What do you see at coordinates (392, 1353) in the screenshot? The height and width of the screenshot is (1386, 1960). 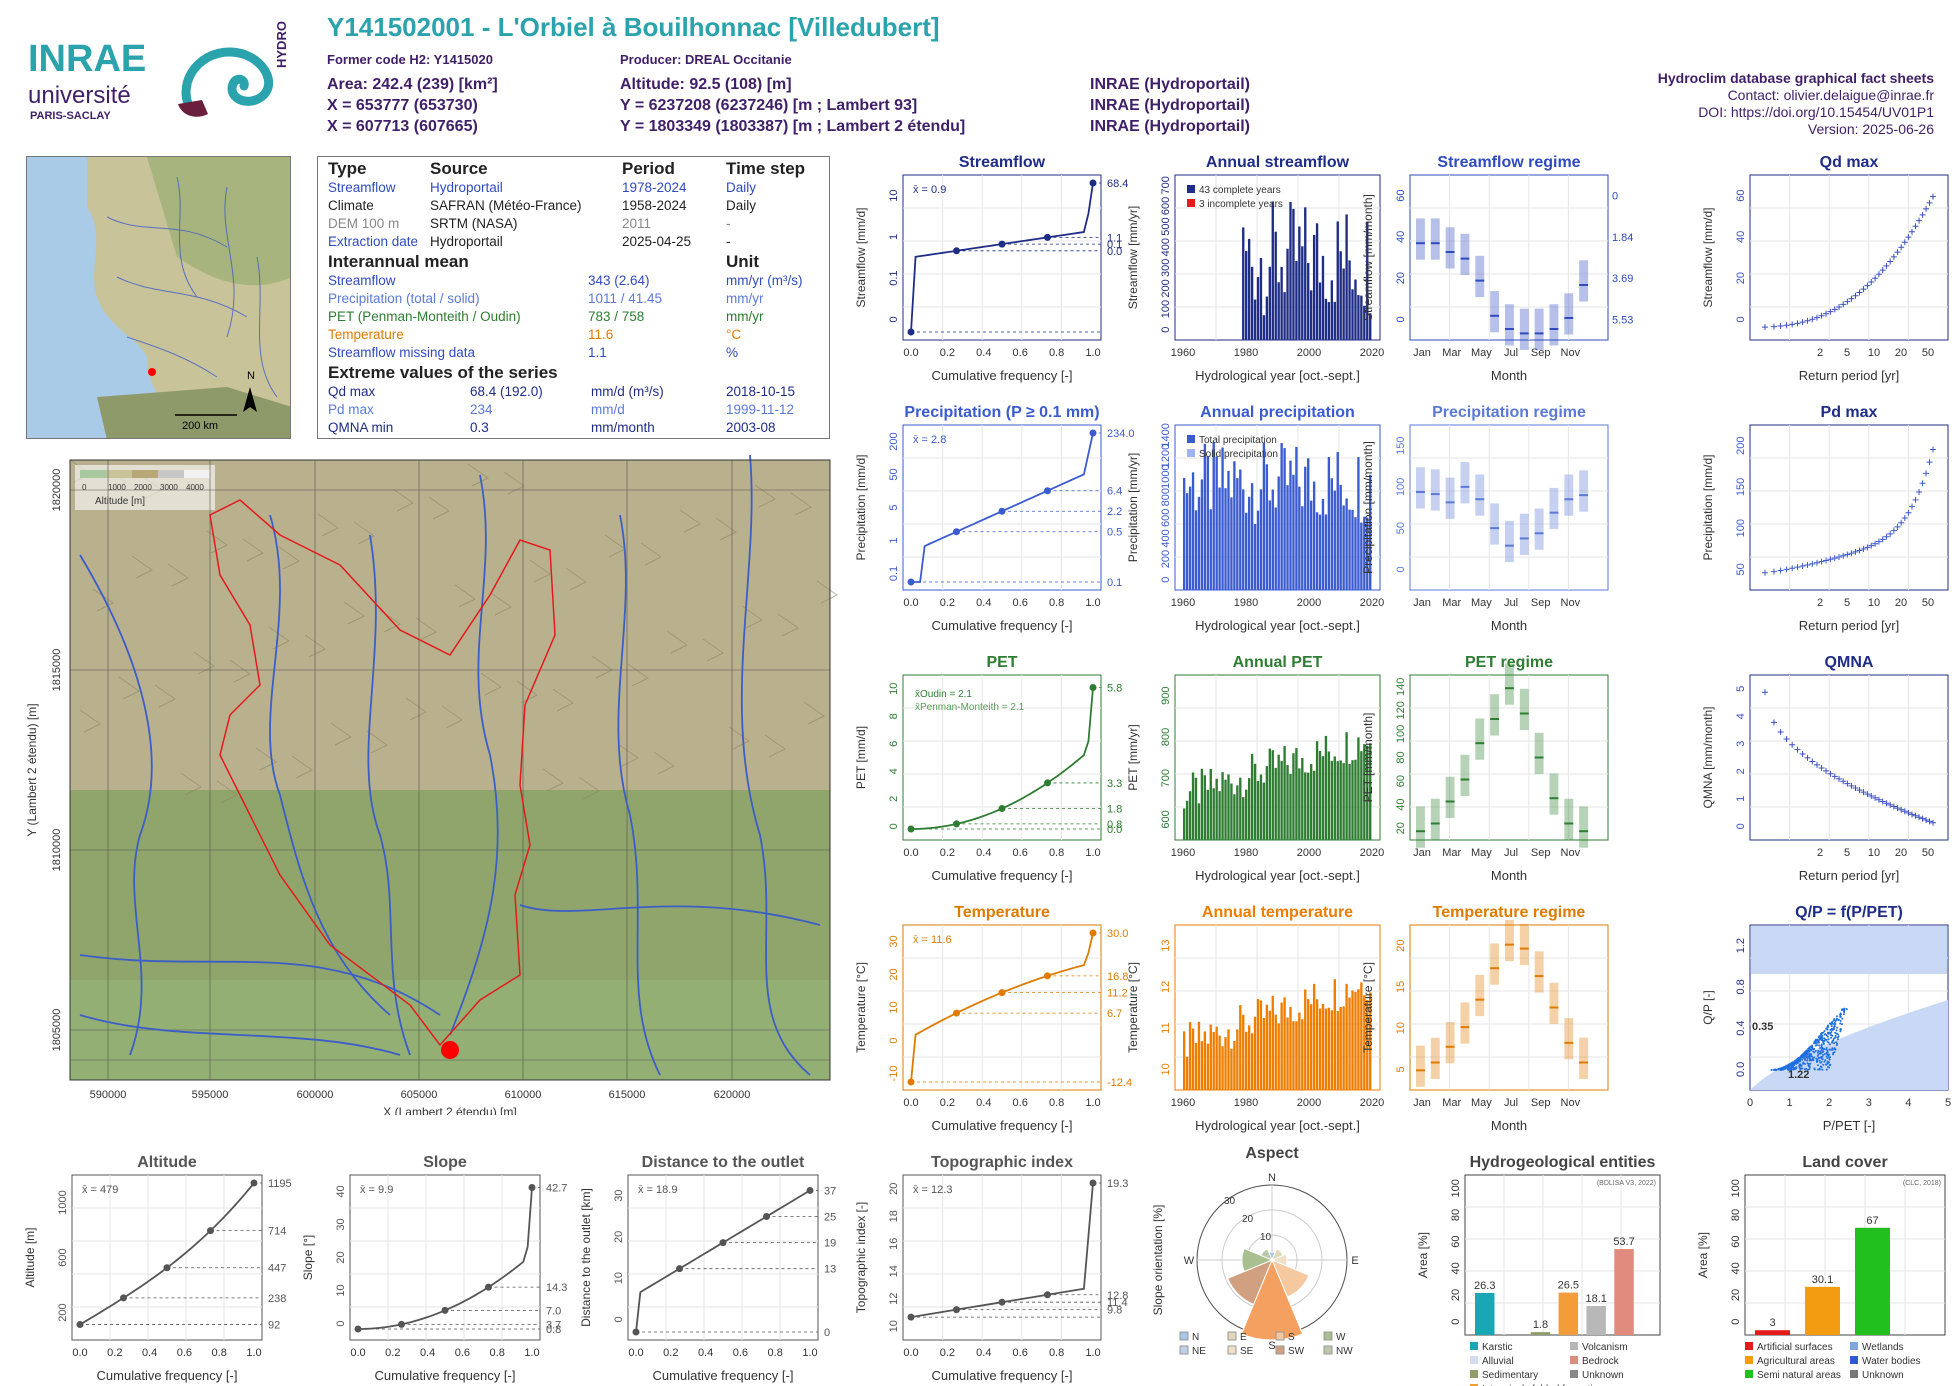 I see `x-tick: 0.2` at bounding box center [392, 1353].